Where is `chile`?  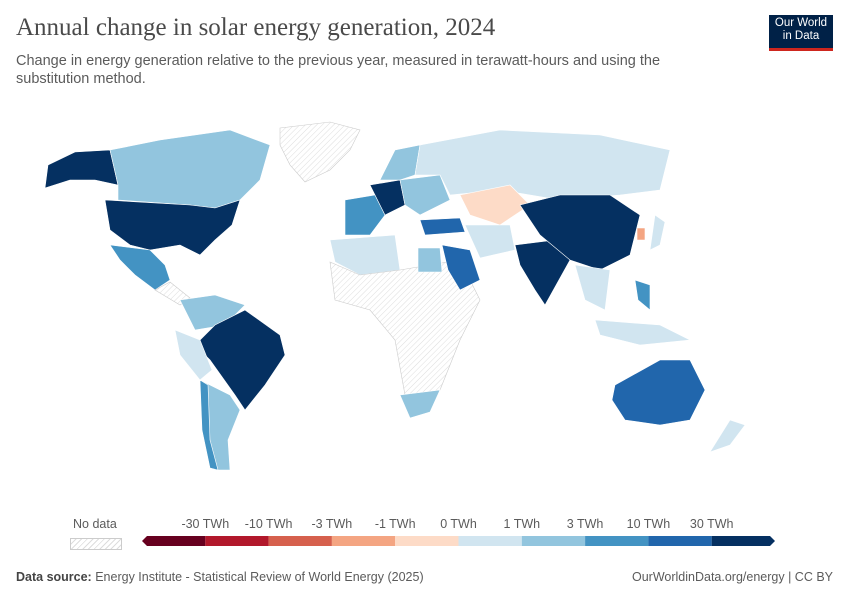 chile is located at coordinates (209, 425).